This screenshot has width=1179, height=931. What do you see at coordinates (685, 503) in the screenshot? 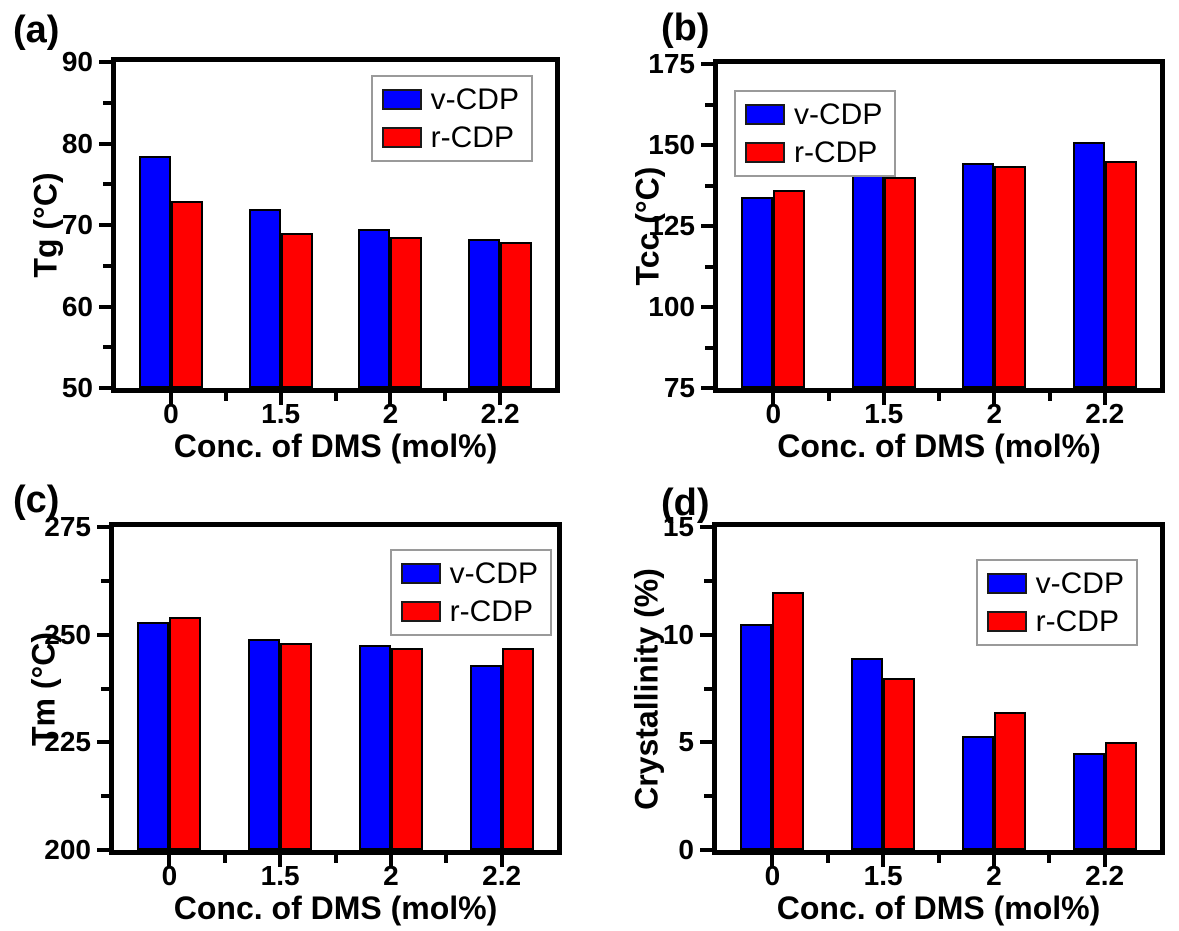
I see `panel-label: (d)` at bounding box center [685, 503].